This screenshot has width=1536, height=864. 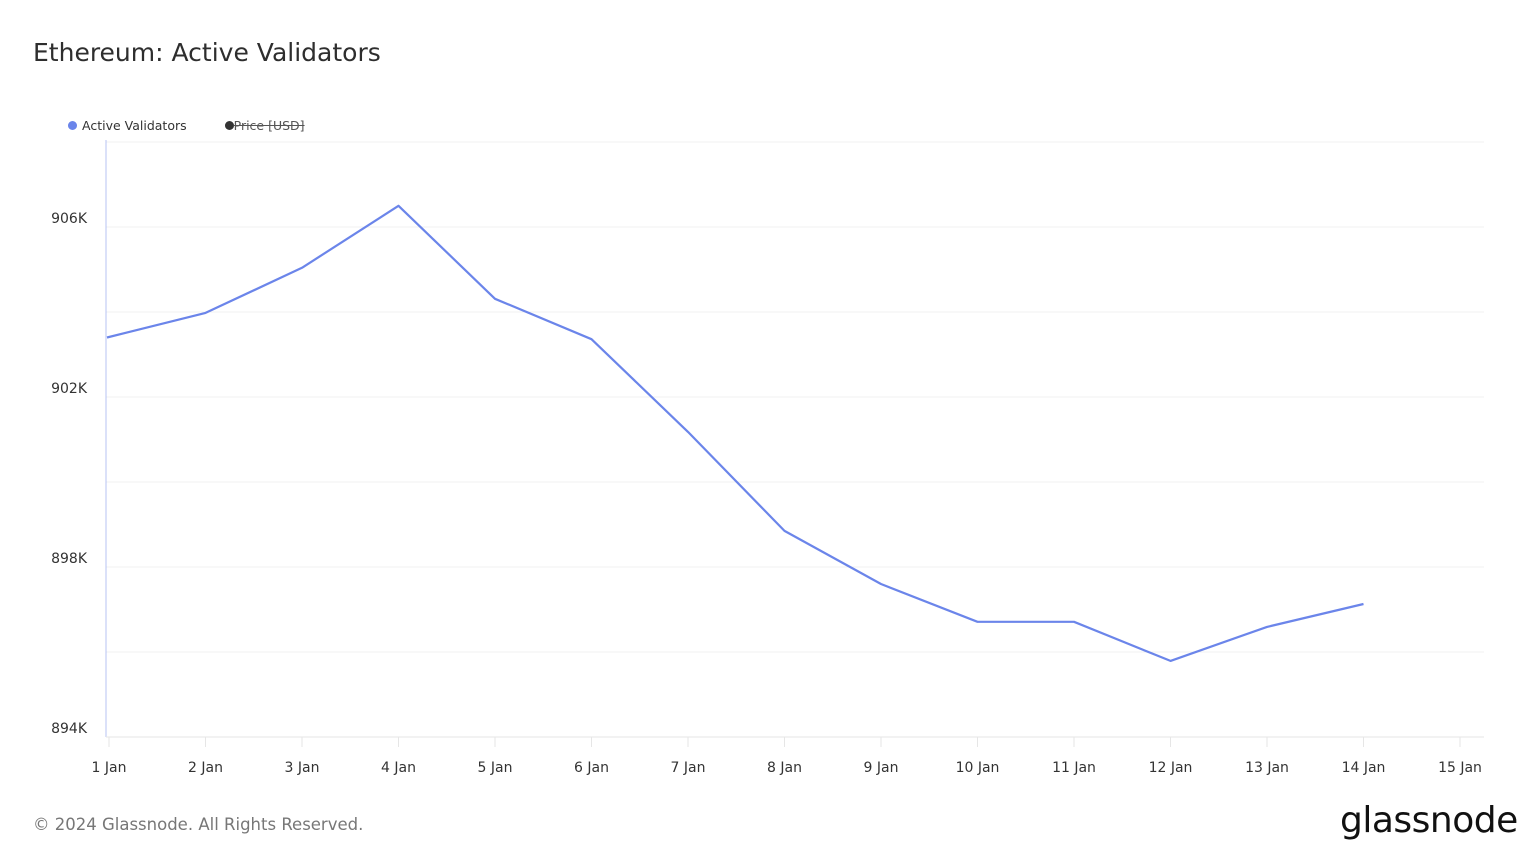 What do you see at coordinates (69, 559) in the screenshot?
I see `y-tick-label: 898K` at bounding box center [69, 559].